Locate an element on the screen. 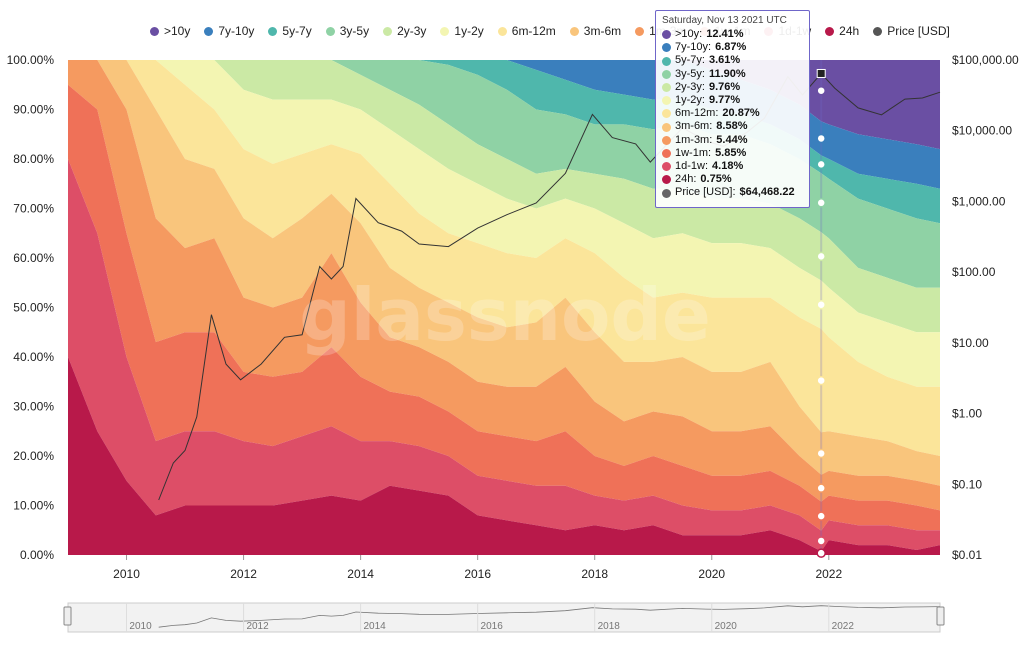 This screenshot has height=649, width=1024. y2-tick-label: $1.00 is located at coordinates (967, 414).